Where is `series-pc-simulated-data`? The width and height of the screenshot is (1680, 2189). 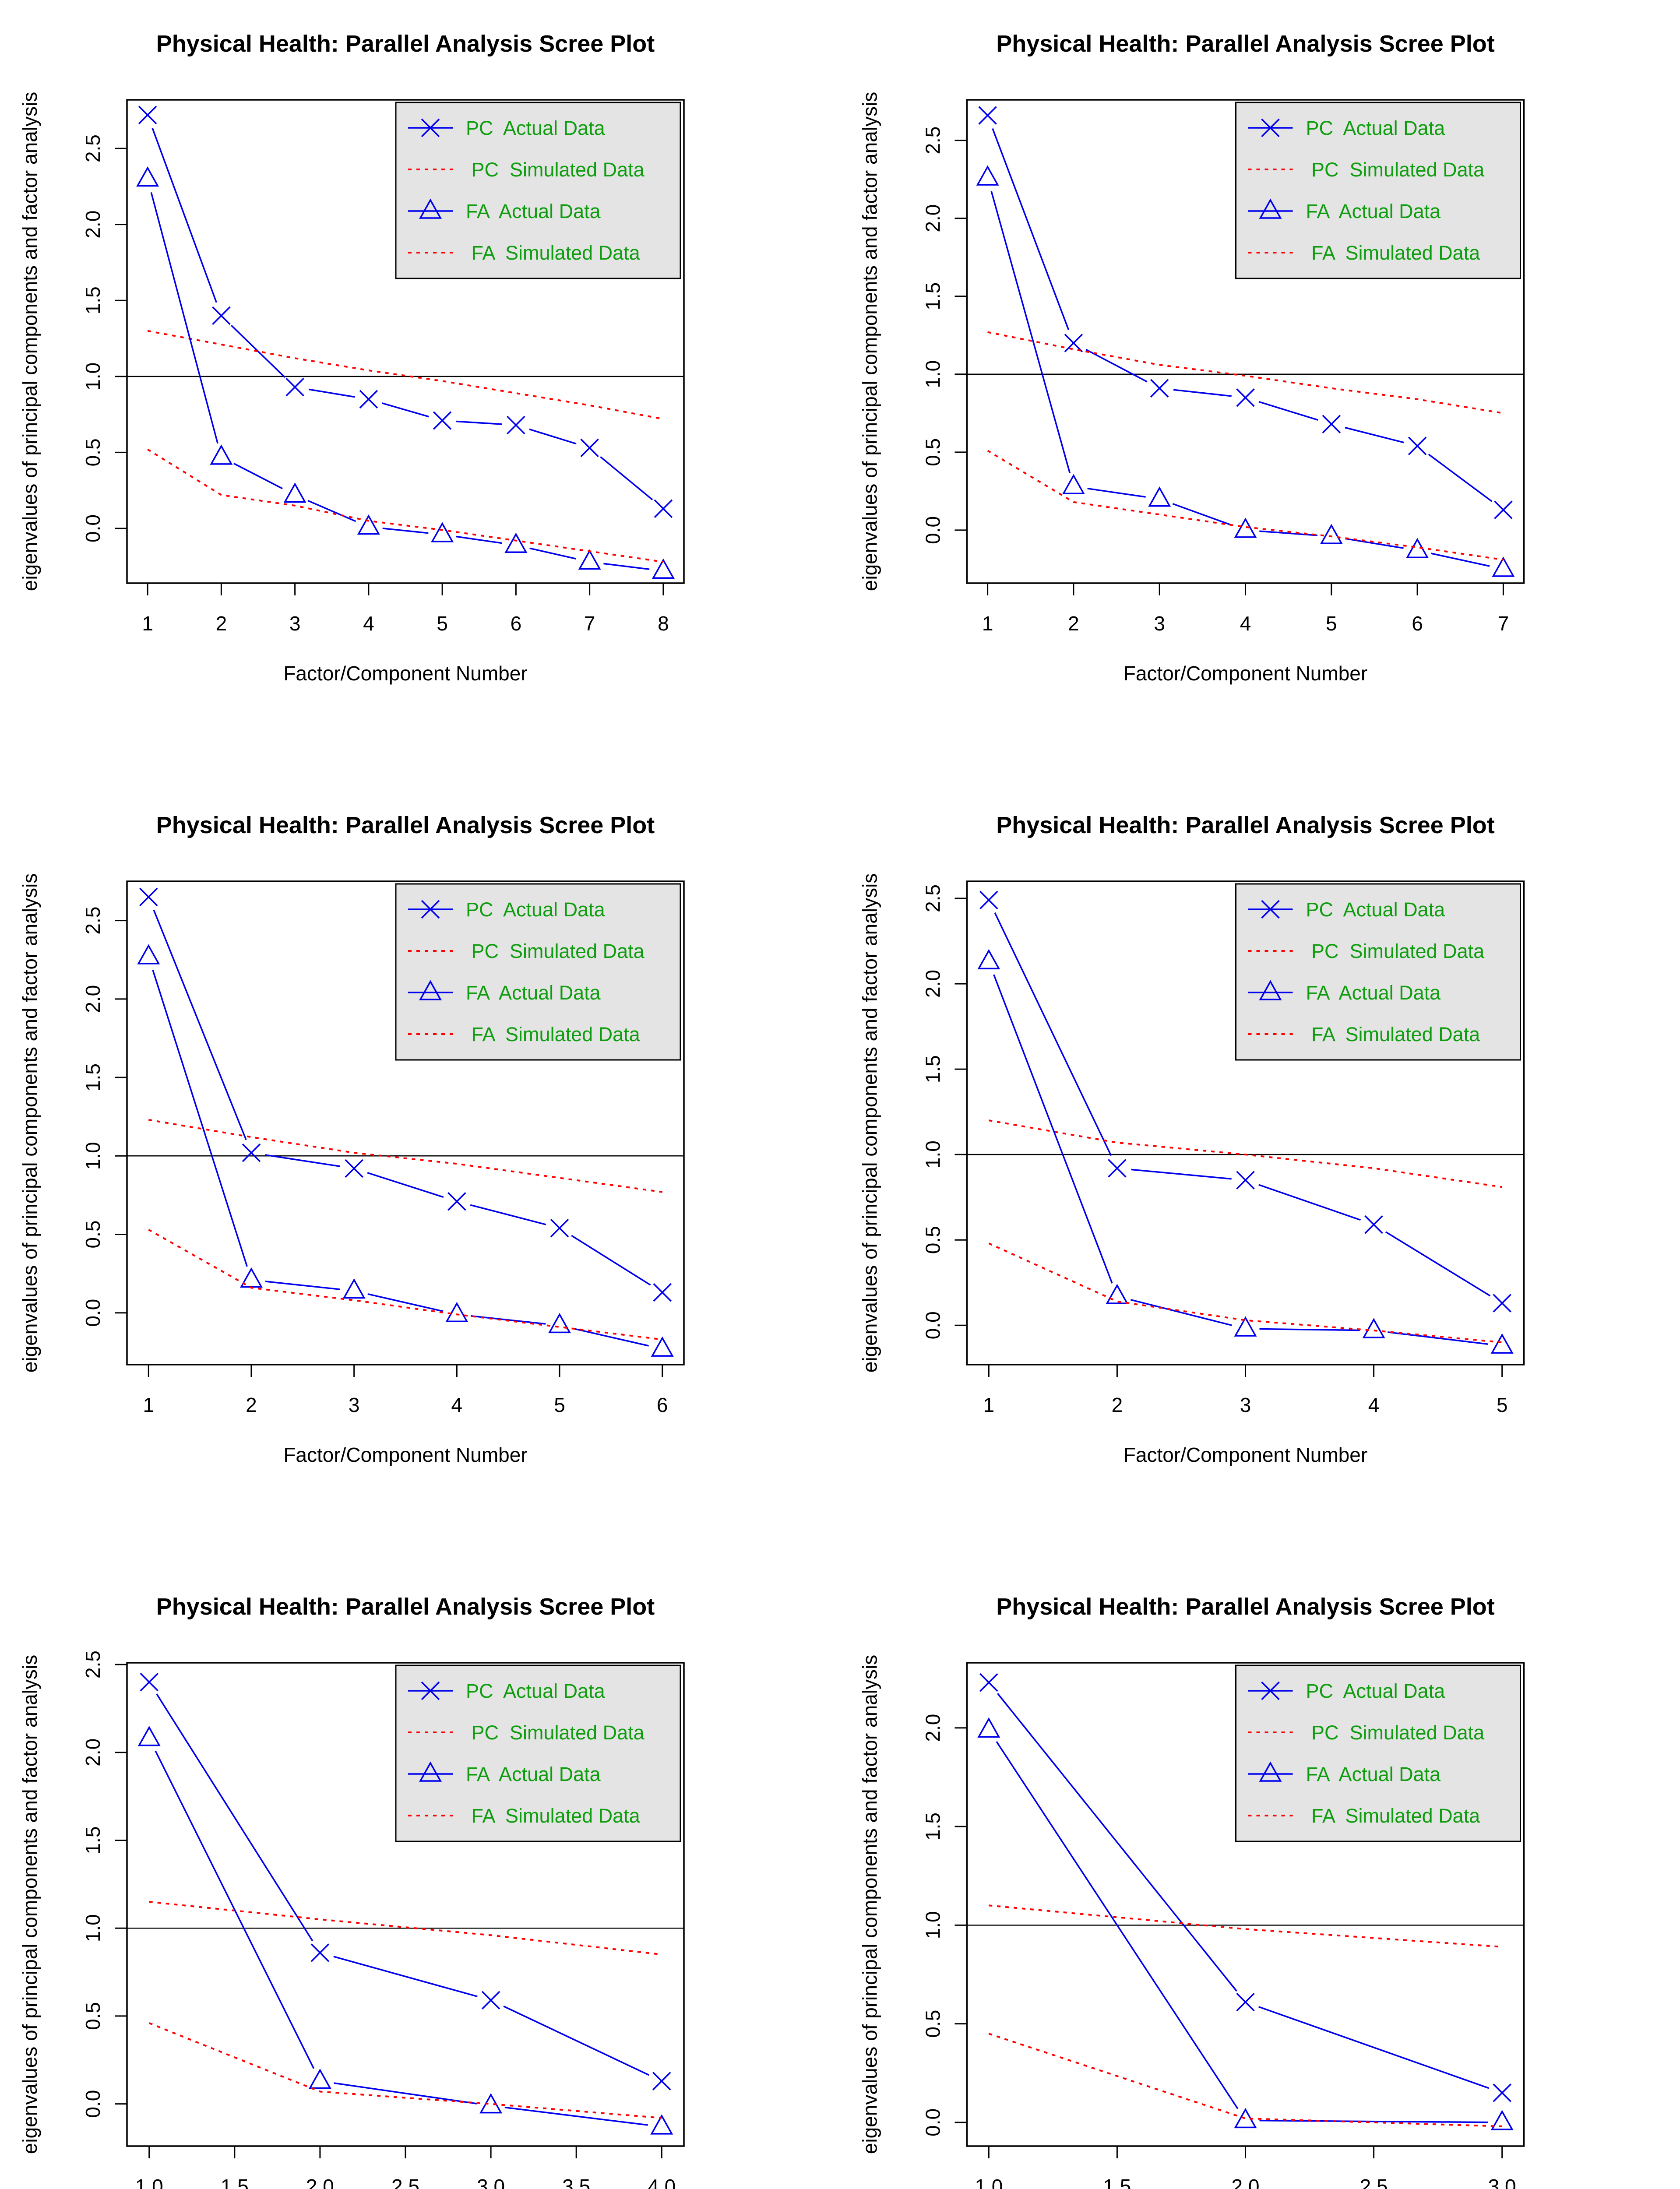
series-pc-simulated-data is located at coordinates (1246, 373).